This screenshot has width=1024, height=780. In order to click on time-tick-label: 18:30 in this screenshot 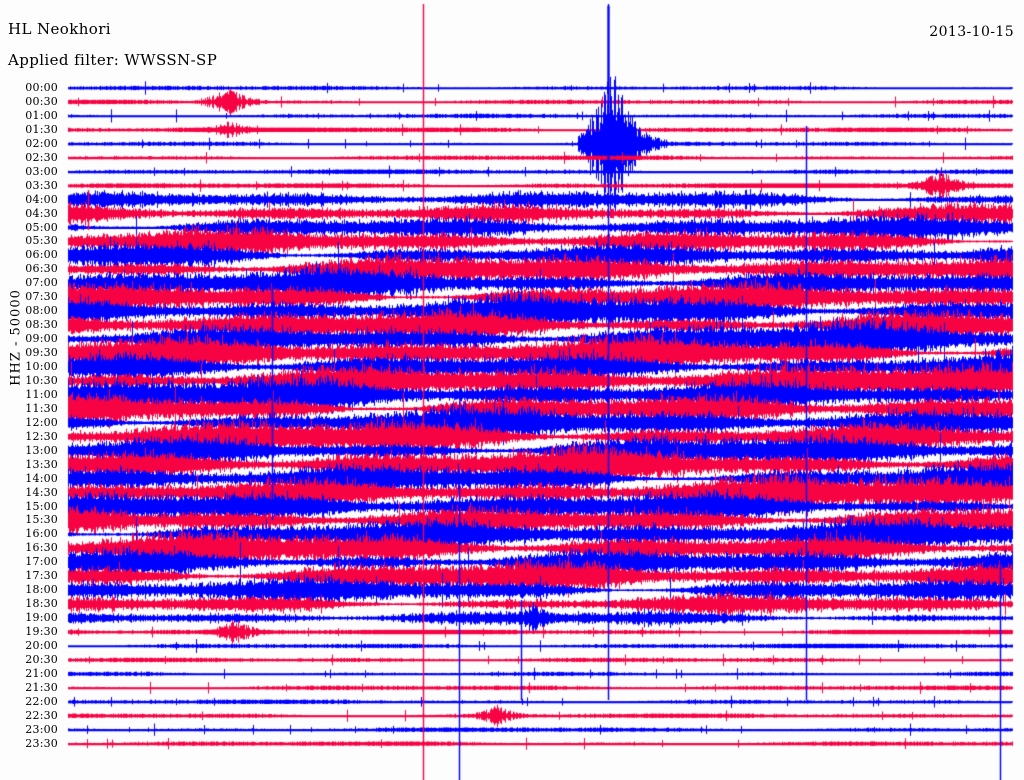, I will do `click(41, 604)`.